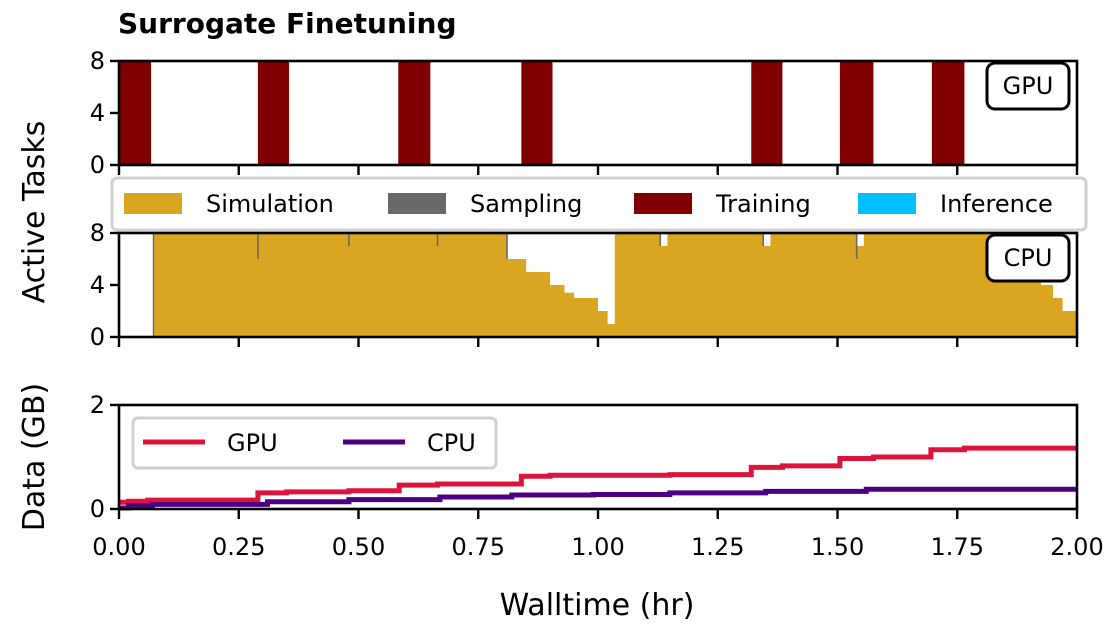 This screenshot has height=640, width=1120. What do you see at coordinates (118, 547) in the screenshot?
I see `data-xtick-label: 0.00` at bounding box center [118, 547].